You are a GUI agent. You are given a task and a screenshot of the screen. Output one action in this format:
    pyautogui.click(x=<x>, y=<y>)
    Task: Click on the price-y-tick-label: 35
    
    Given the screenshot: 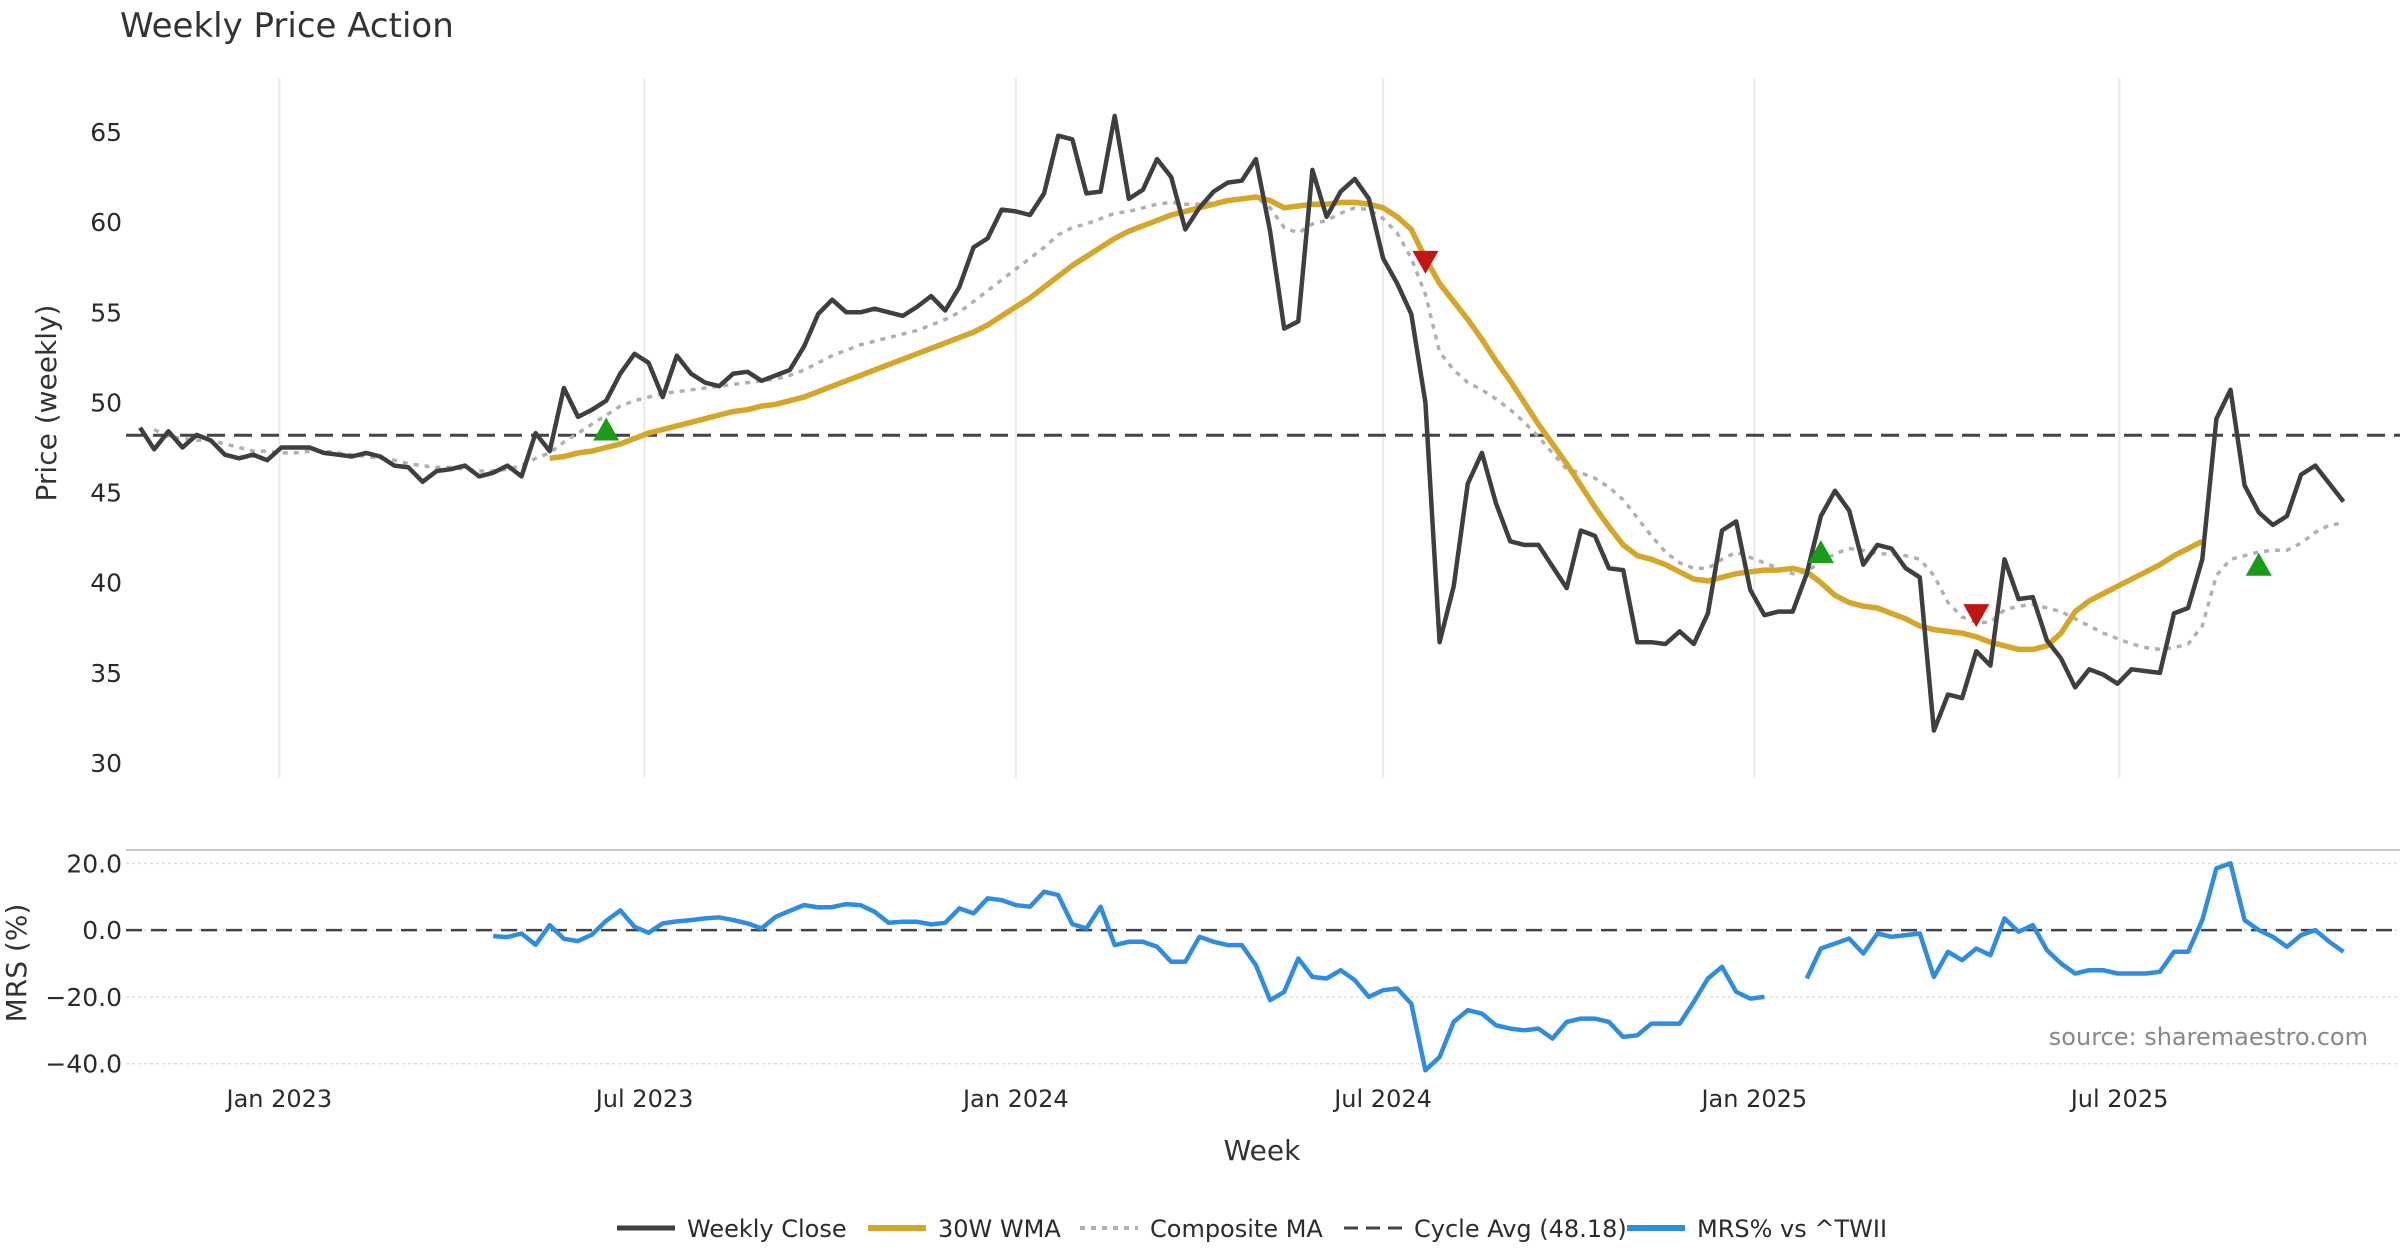 What is the action you would take?
    pyautogui.click(x=106, y=673)
    